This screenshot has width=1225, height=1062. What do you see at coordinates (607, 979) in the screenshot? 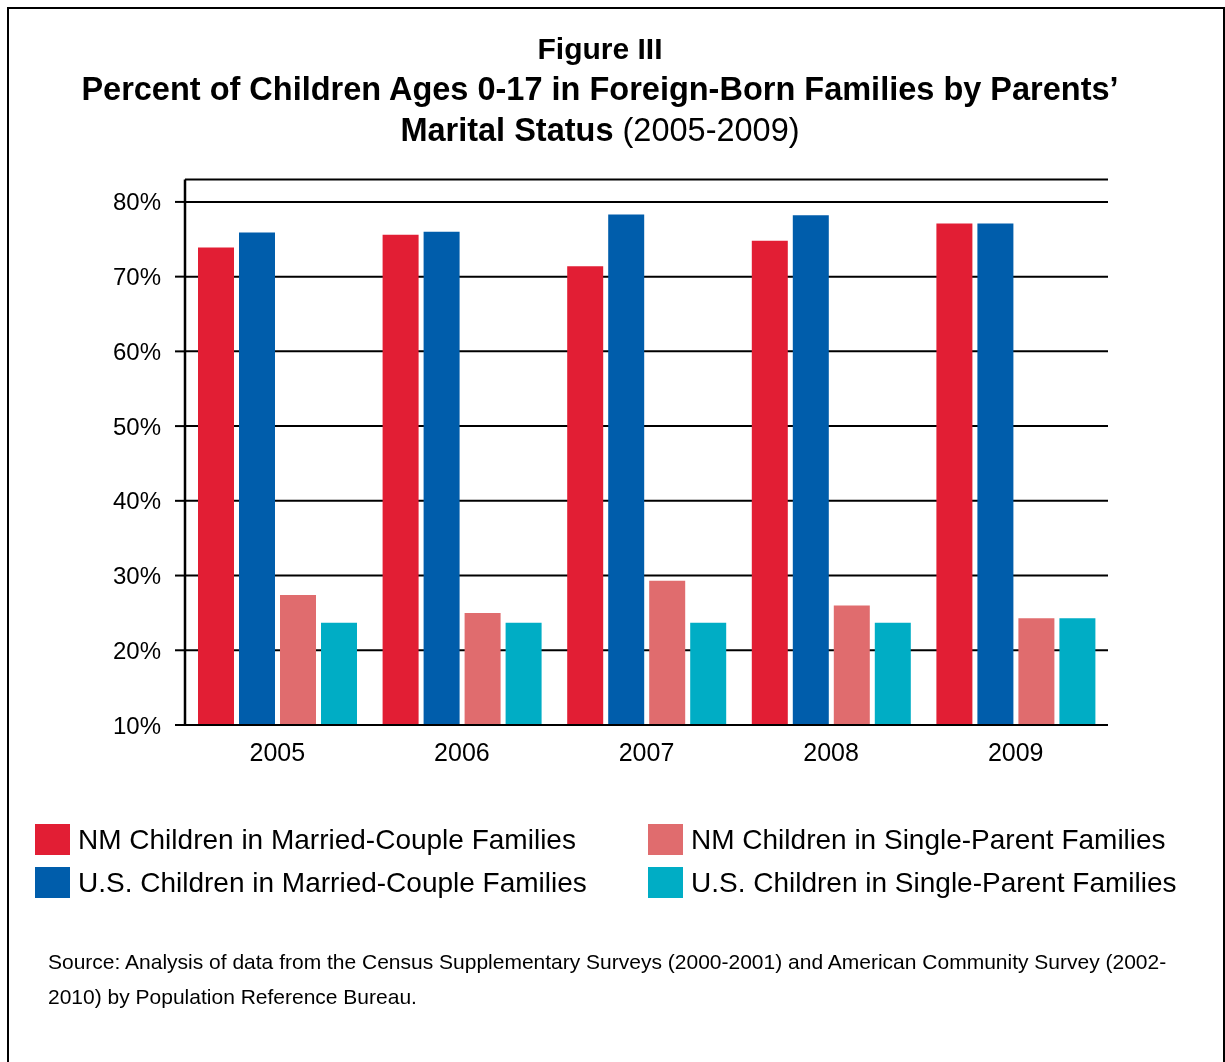
I see `source-note: Source: Analysis of data from the Census Supplementary Surveys (2000-2001) and American Community Survey (2002-2010) by Population Reference Bureau.` at bounding box center [607, 979].